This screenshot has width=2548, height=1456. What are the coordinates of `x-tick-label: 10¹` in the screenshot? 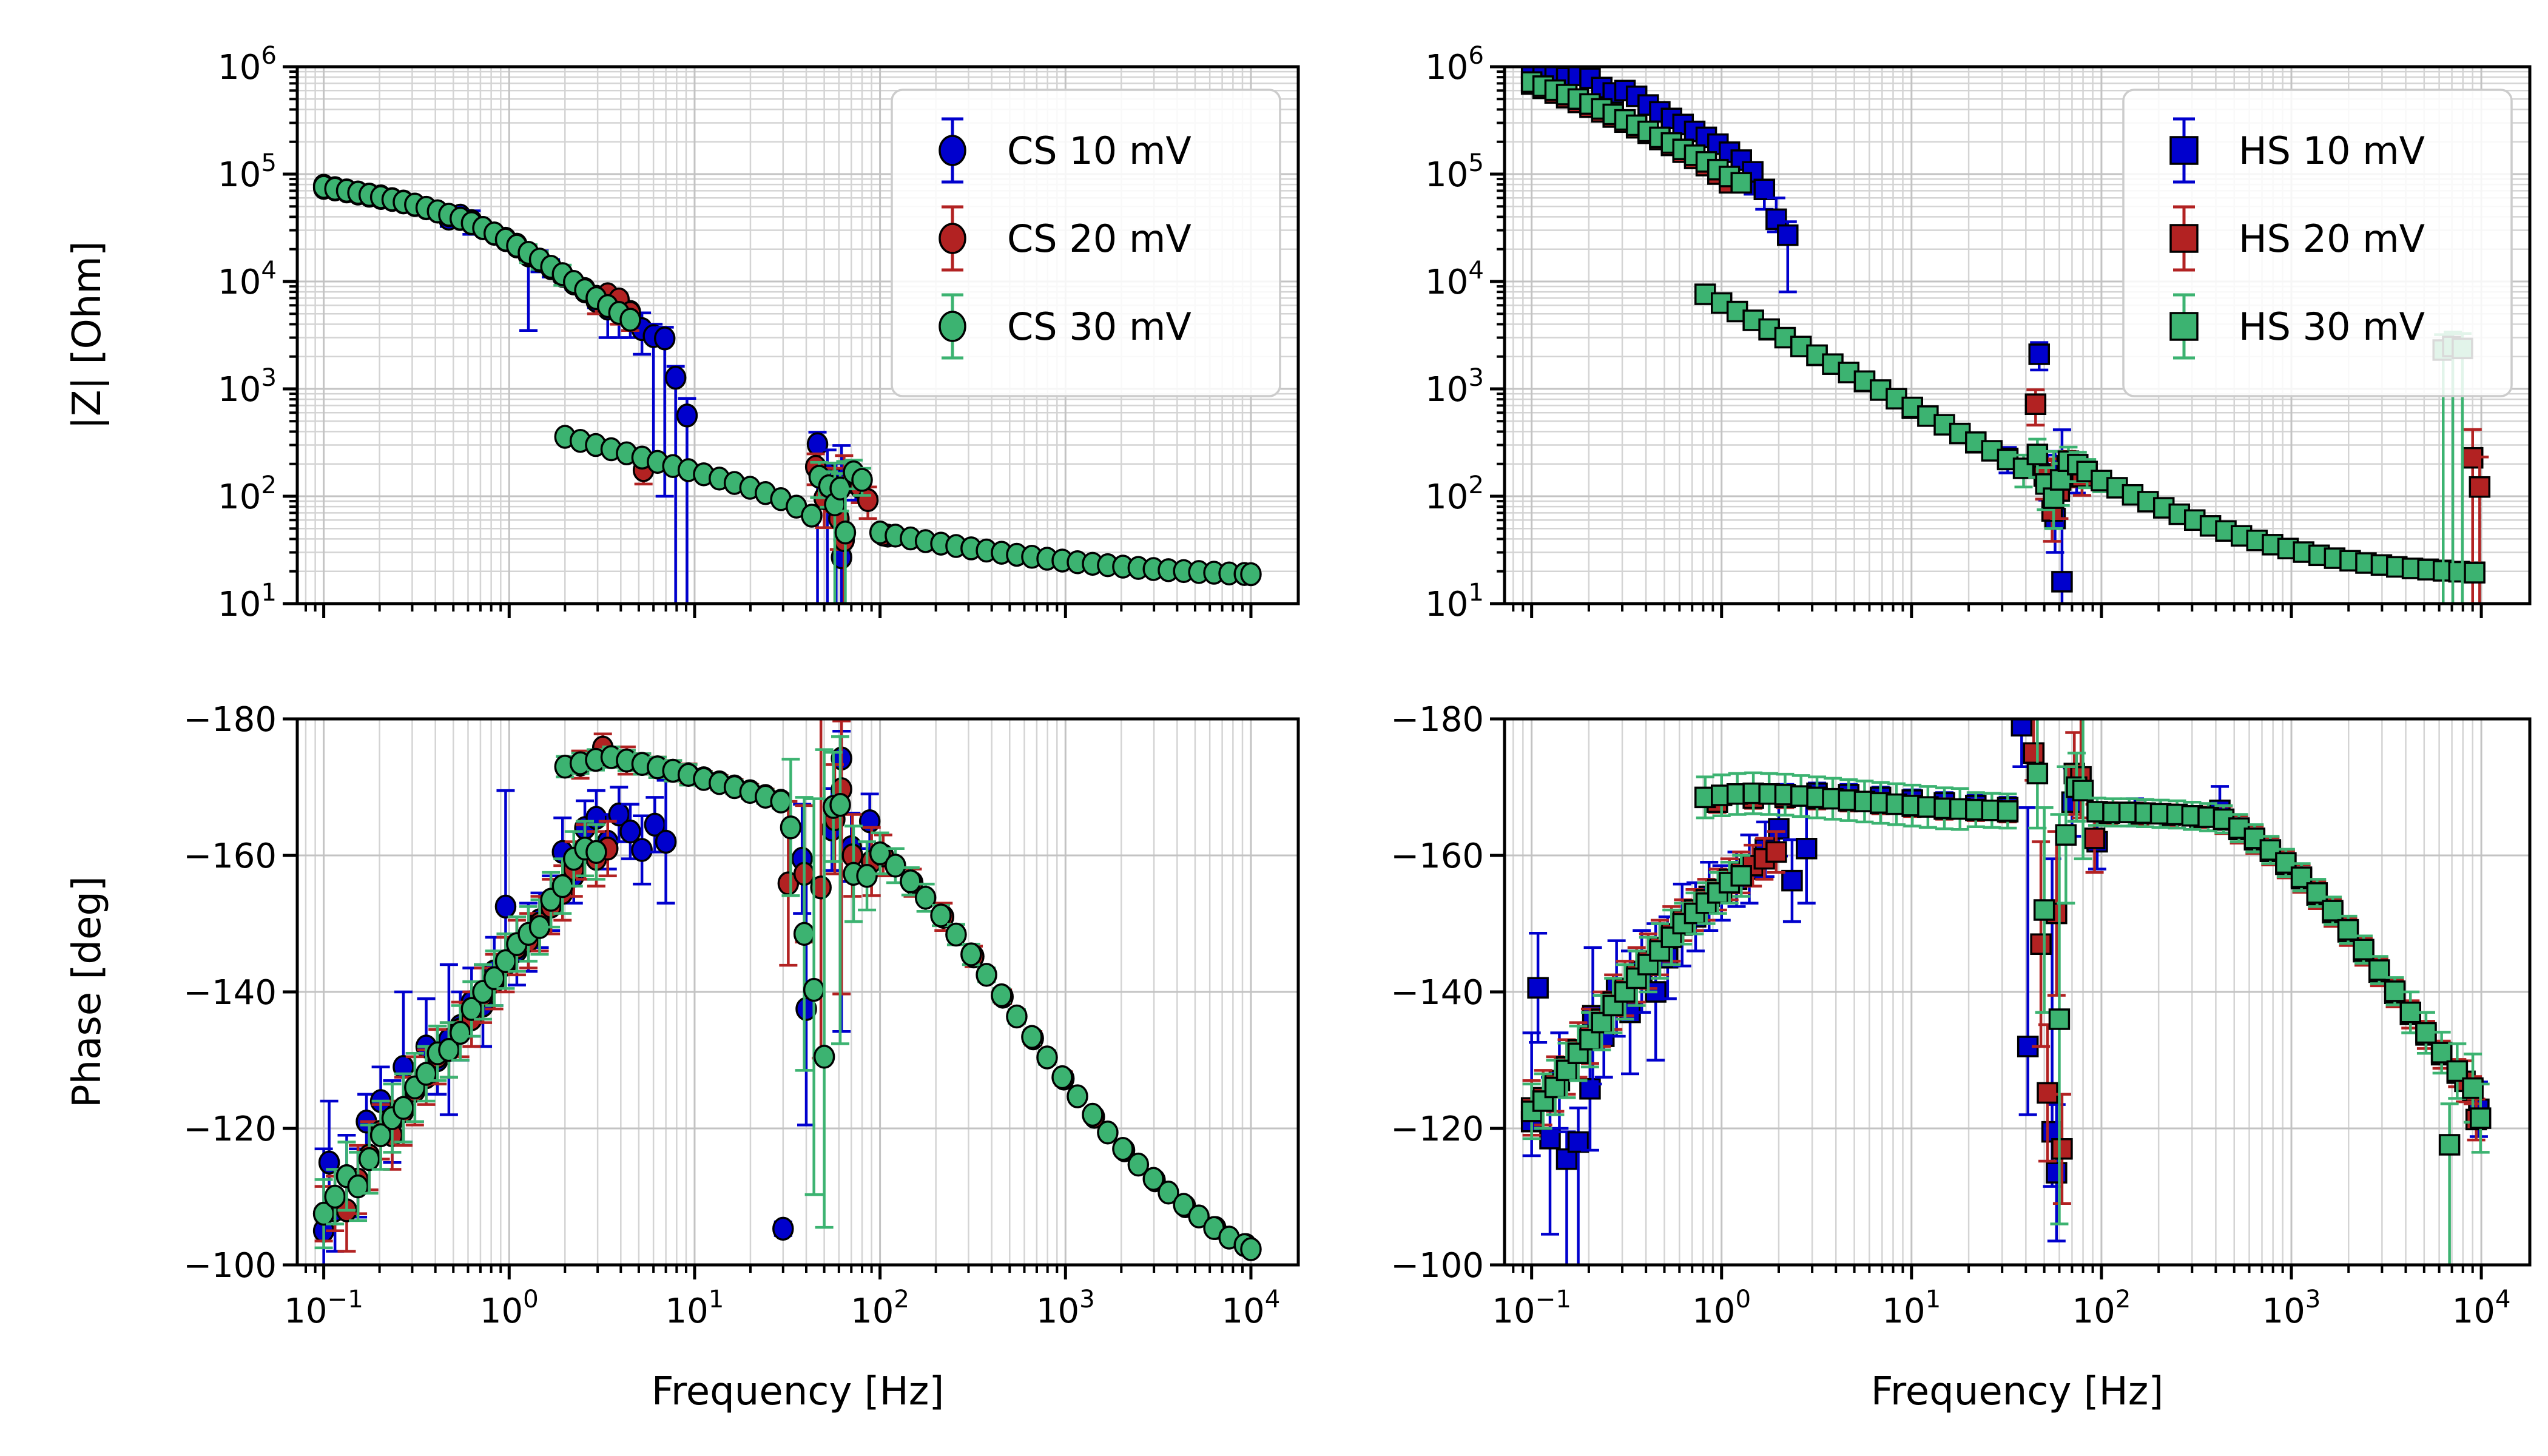 It's located at (1911, 1308).